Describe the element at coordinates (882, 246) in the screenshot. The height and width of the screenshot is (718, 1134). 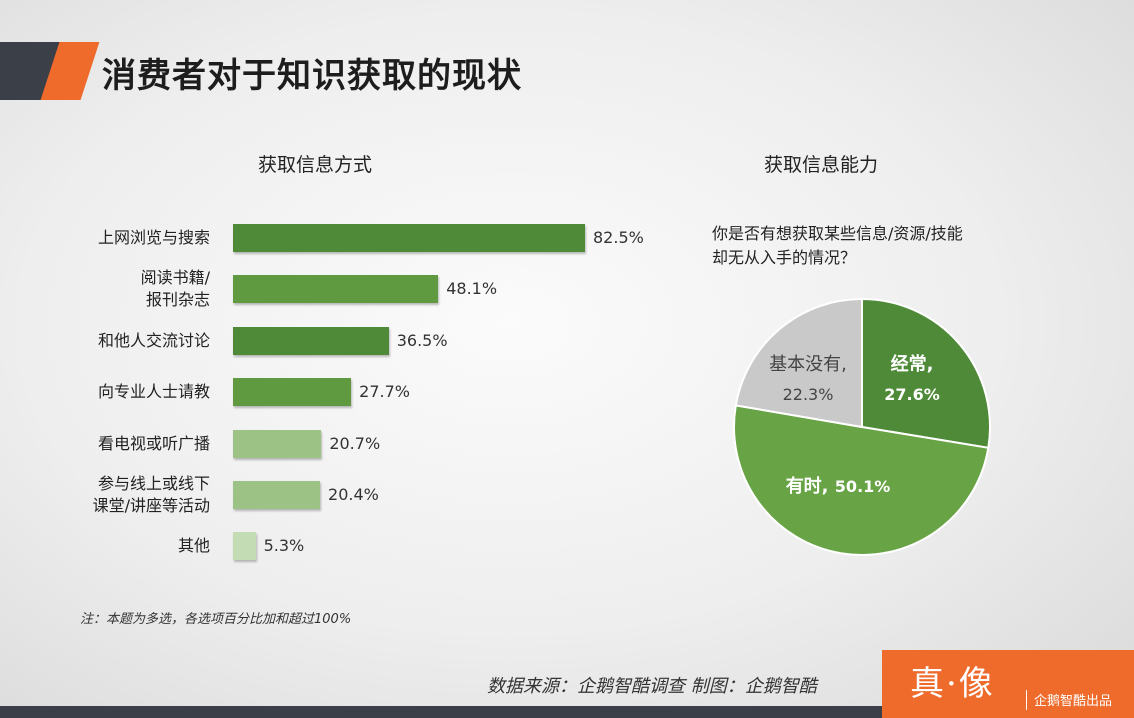
I see `pie-question: 你是否有想获取某些信息/资源/技能 却无从入手的情况？` at that location.